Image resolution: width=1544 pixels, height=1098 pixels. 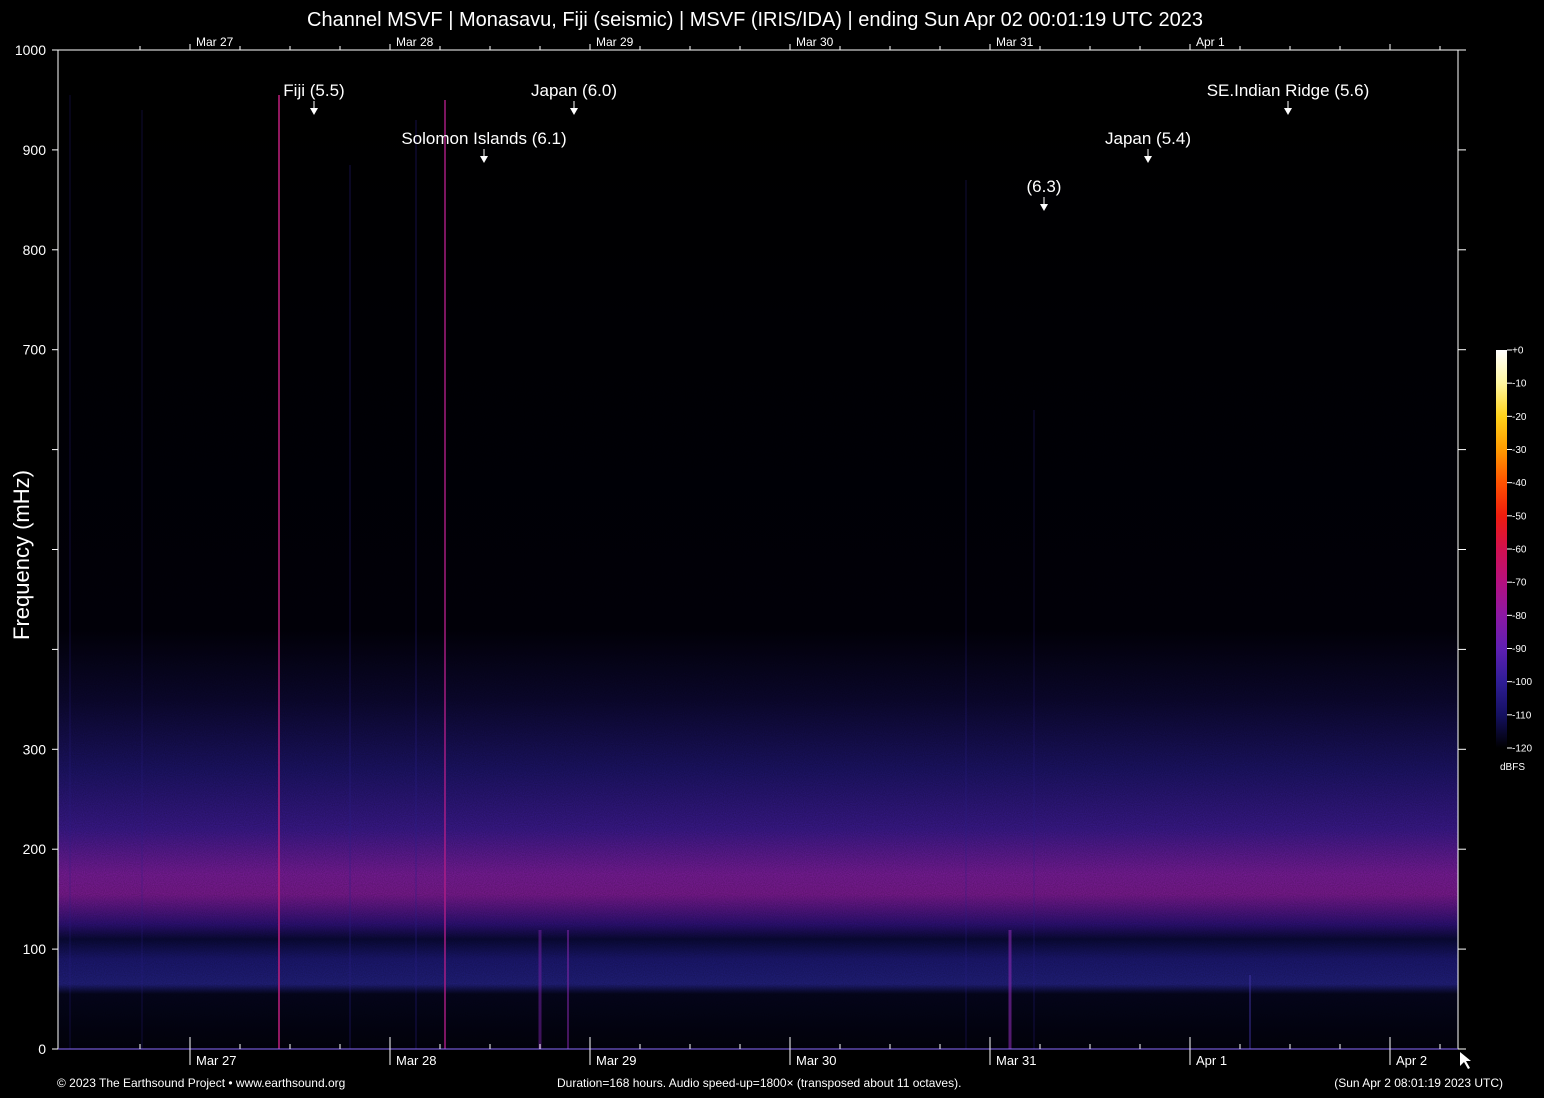 I want to click on annotation-label: Japan (6.0), so click(x=574, y=90).